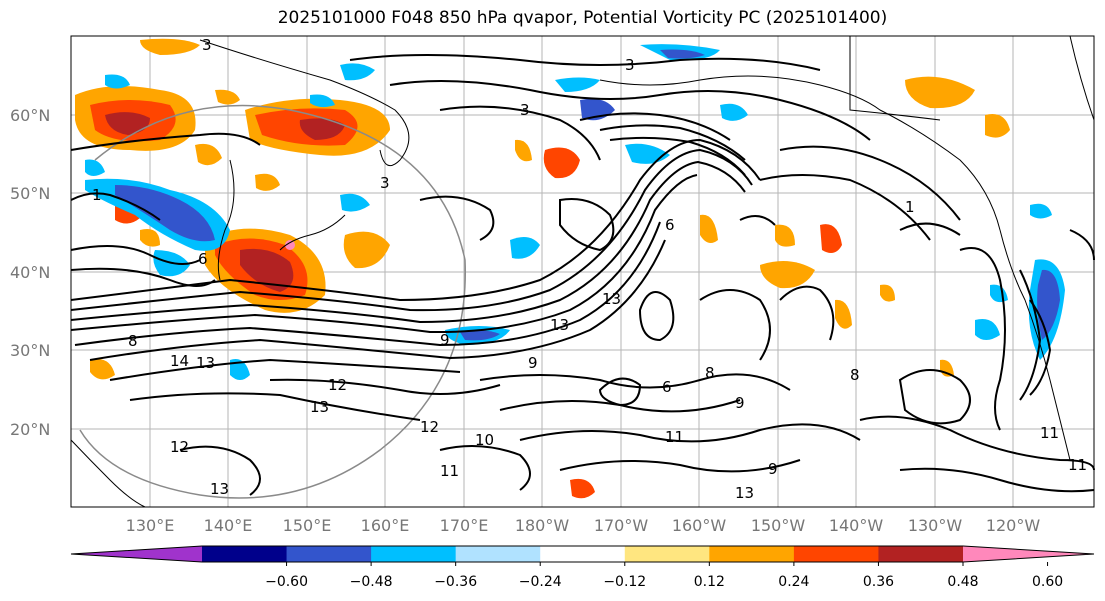 The width and height of the screenshot is (1105, 601). I want to click on colorbar-extend-high, so click(1028, 554).